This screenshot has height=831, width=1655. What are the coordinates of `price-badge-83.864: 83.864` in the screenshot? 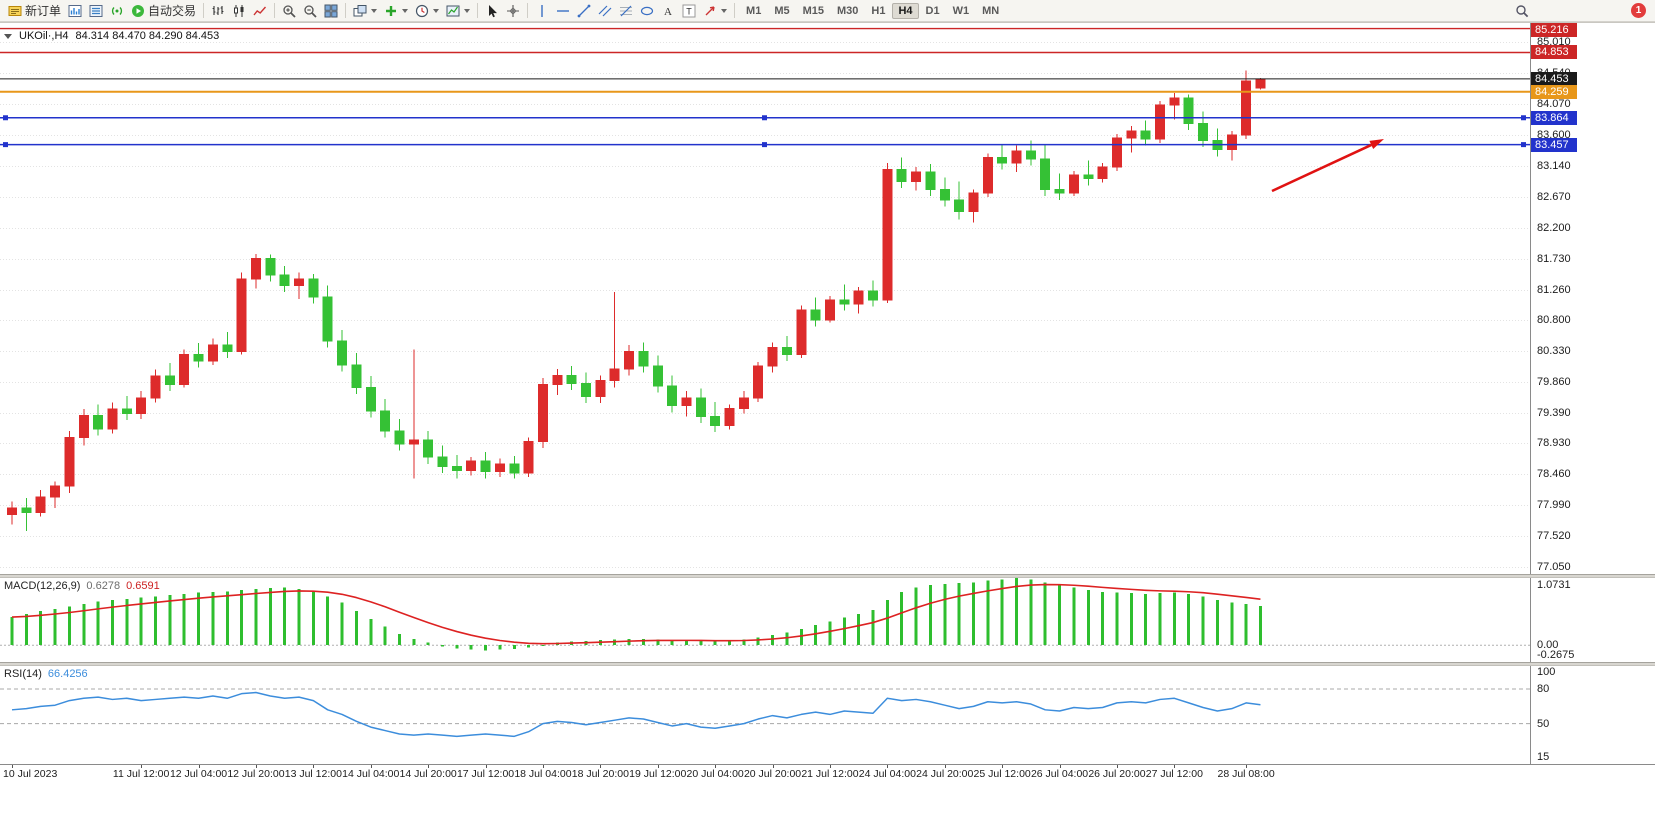 It's located at (1554, 117).